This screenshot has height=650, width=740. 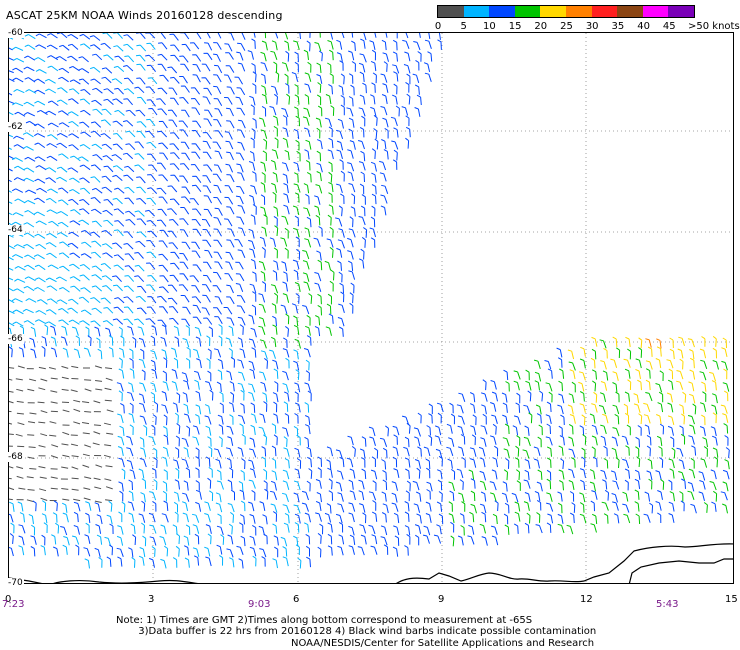 I want to click on lat-label-66: -66, so click(x=15, y=339).